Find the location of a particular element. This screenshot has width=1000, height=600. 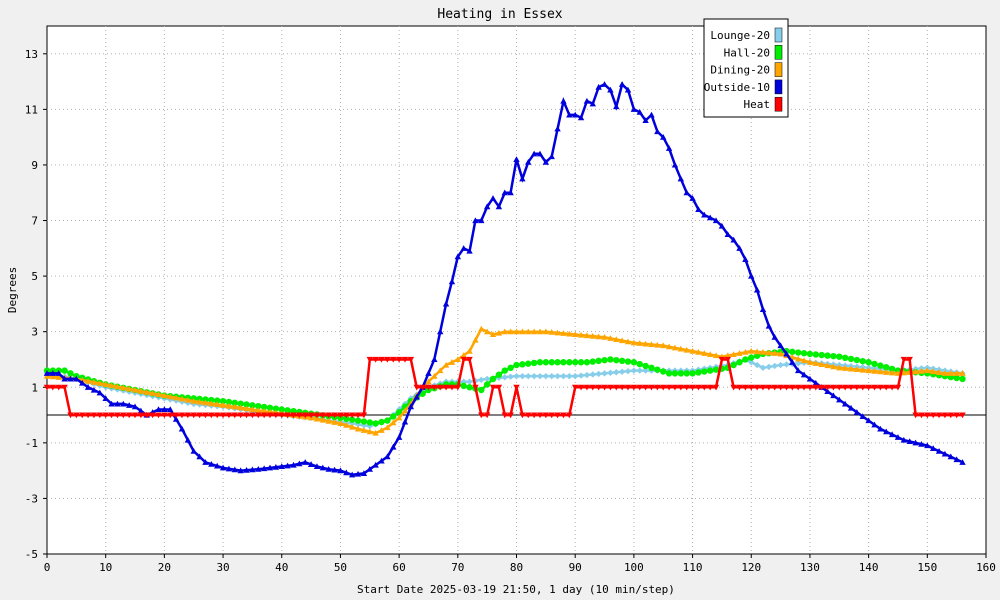

y-tick-label: 1 is located at coordinates (34, 387).